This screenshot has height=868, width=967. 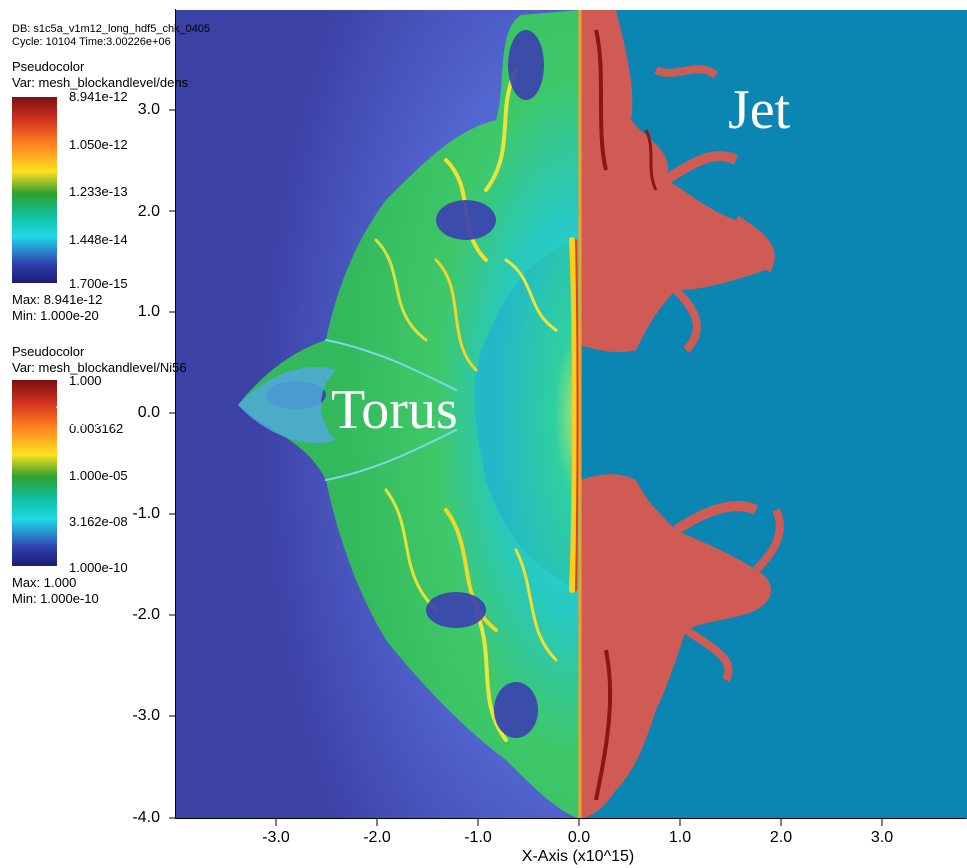 I want to click on y-tick-label: -4.0, so click(x=146, y=817).